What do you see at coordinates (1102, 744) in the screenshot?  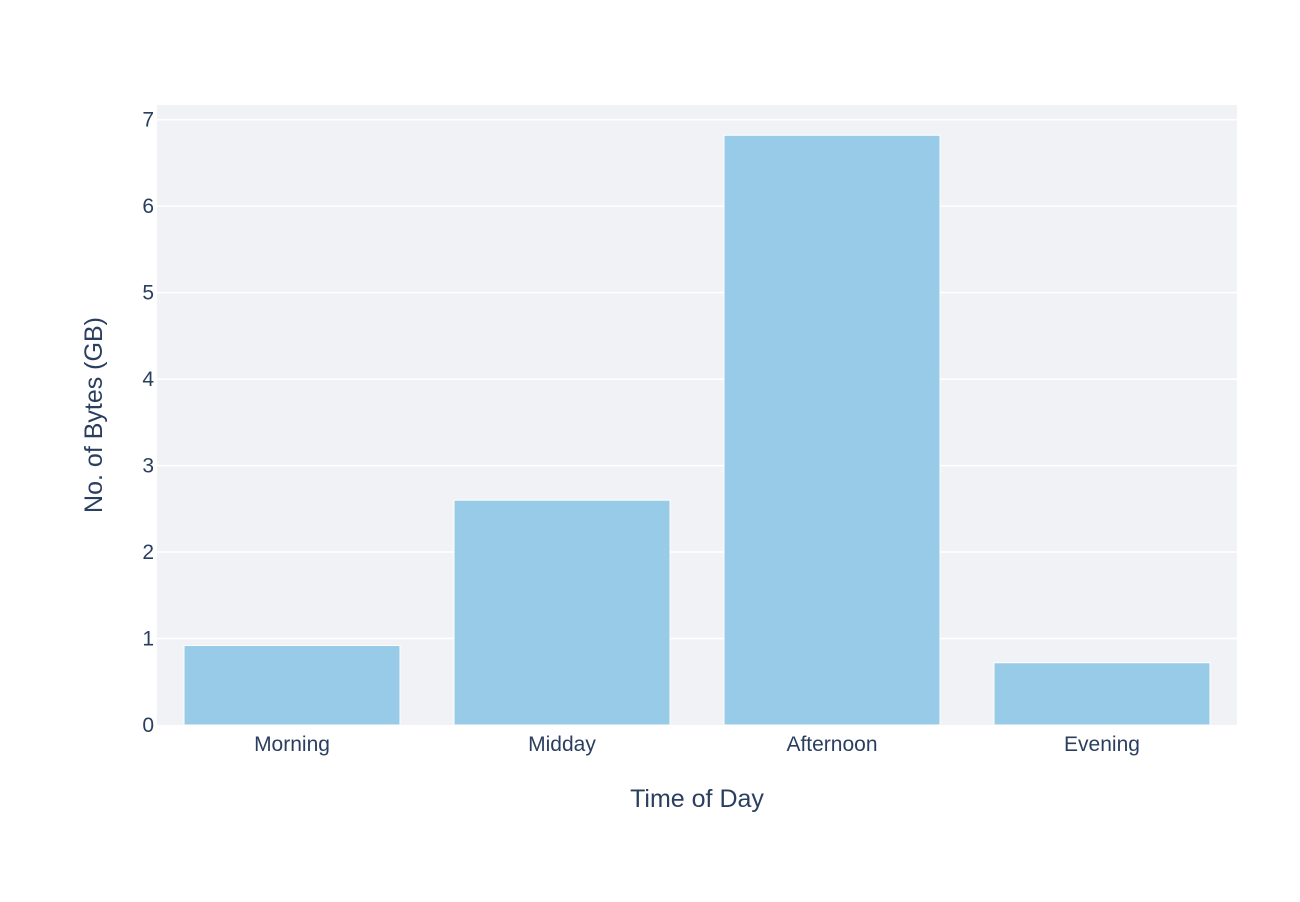 I see `x-tick-label-evening: Evening` at bounding box center [1102, 744].